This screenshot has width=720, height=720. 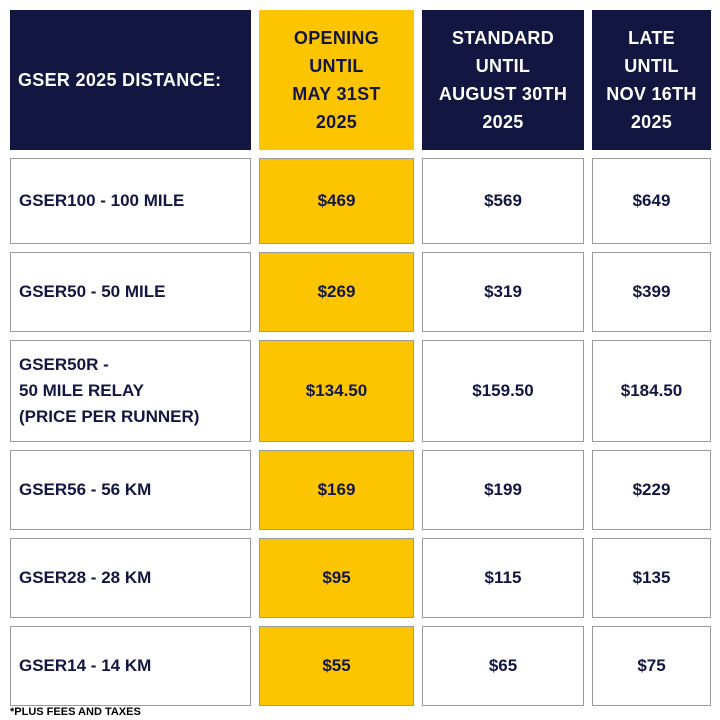 What do you see at coordinates (651, 666) in the screenshot?
I see `price-late: $75` at bounding box center [651, 666].